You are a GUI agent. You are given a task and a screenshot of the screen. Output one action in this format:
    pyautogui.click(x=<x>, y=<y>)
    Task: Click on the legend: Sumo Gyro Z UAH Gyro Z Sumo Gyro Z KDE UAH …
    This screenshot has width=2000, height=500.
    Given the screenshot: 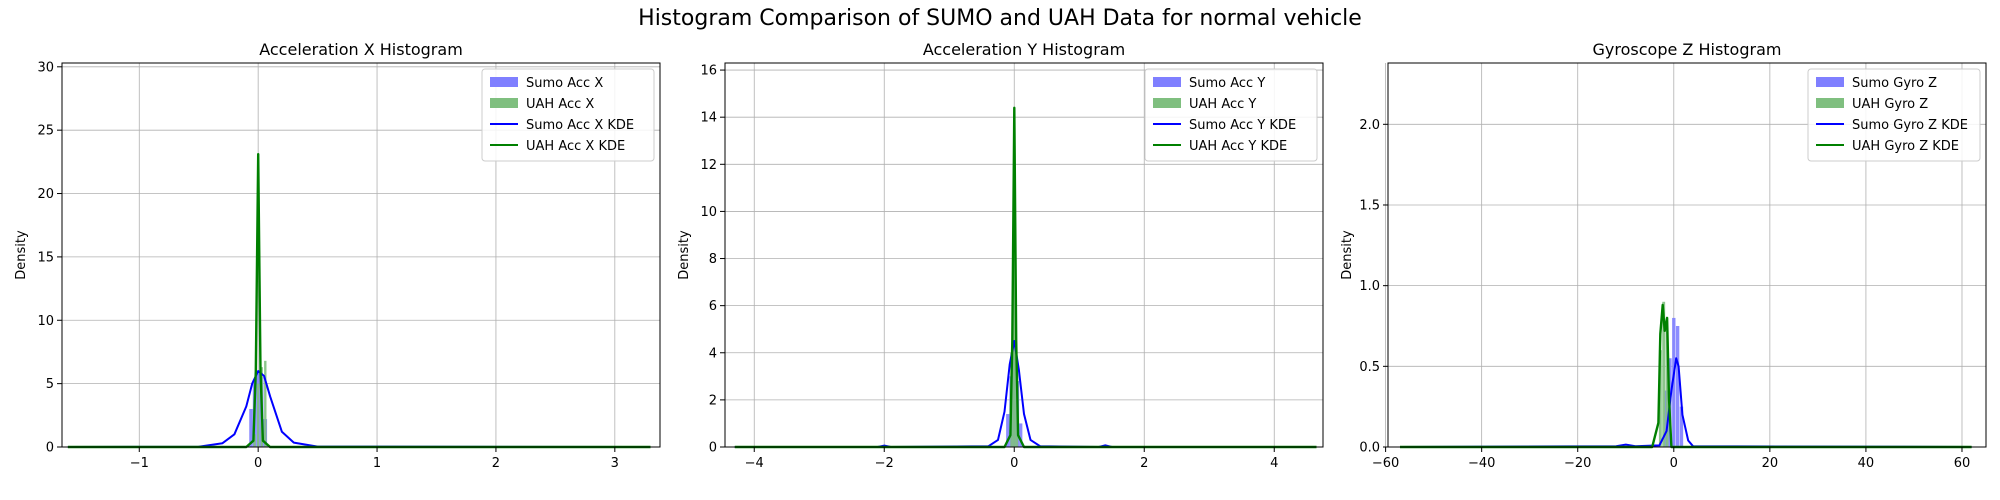 What is the action you would take?
    pyautogui.click(x=1894, y=115)
    